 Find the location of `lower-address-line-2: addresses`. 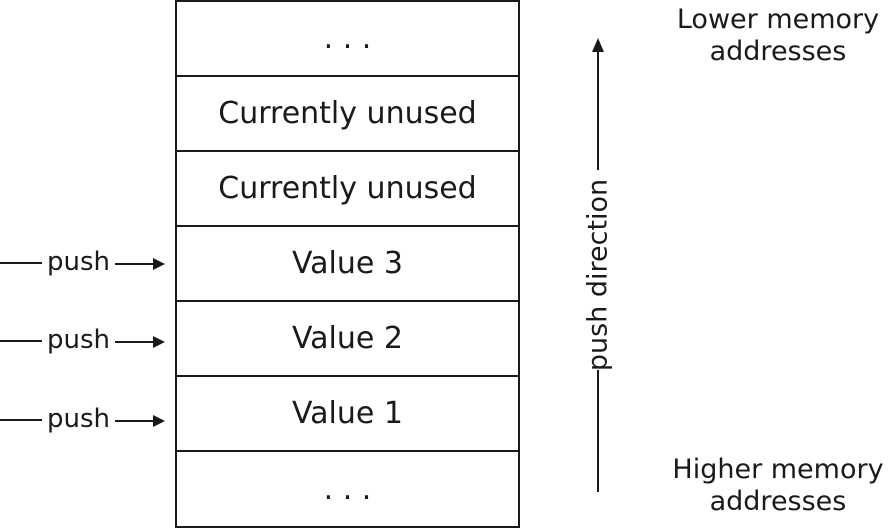

lower-address-line-2: addresses is located at coordinates (778, 51).